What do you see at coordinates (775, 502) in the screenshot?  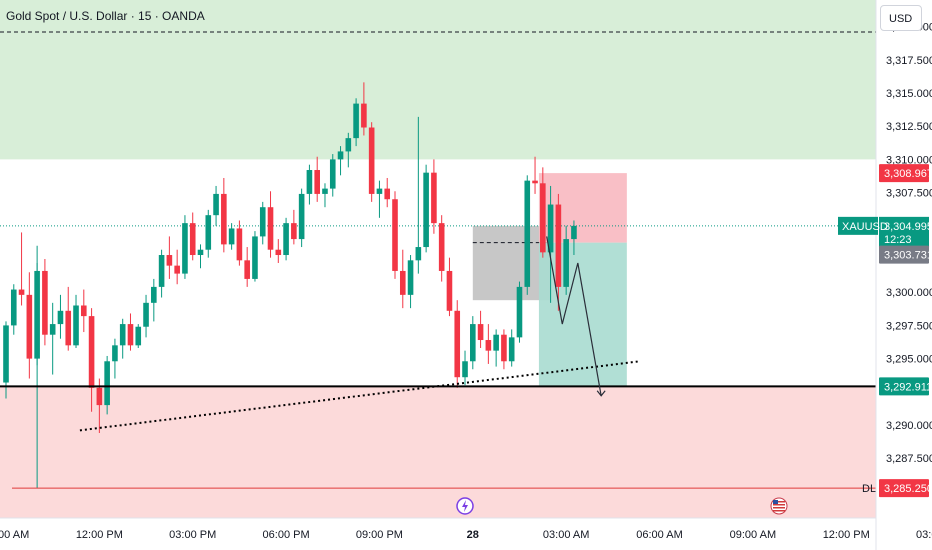 I see `flag-canton` at bounding box center [775, 502].